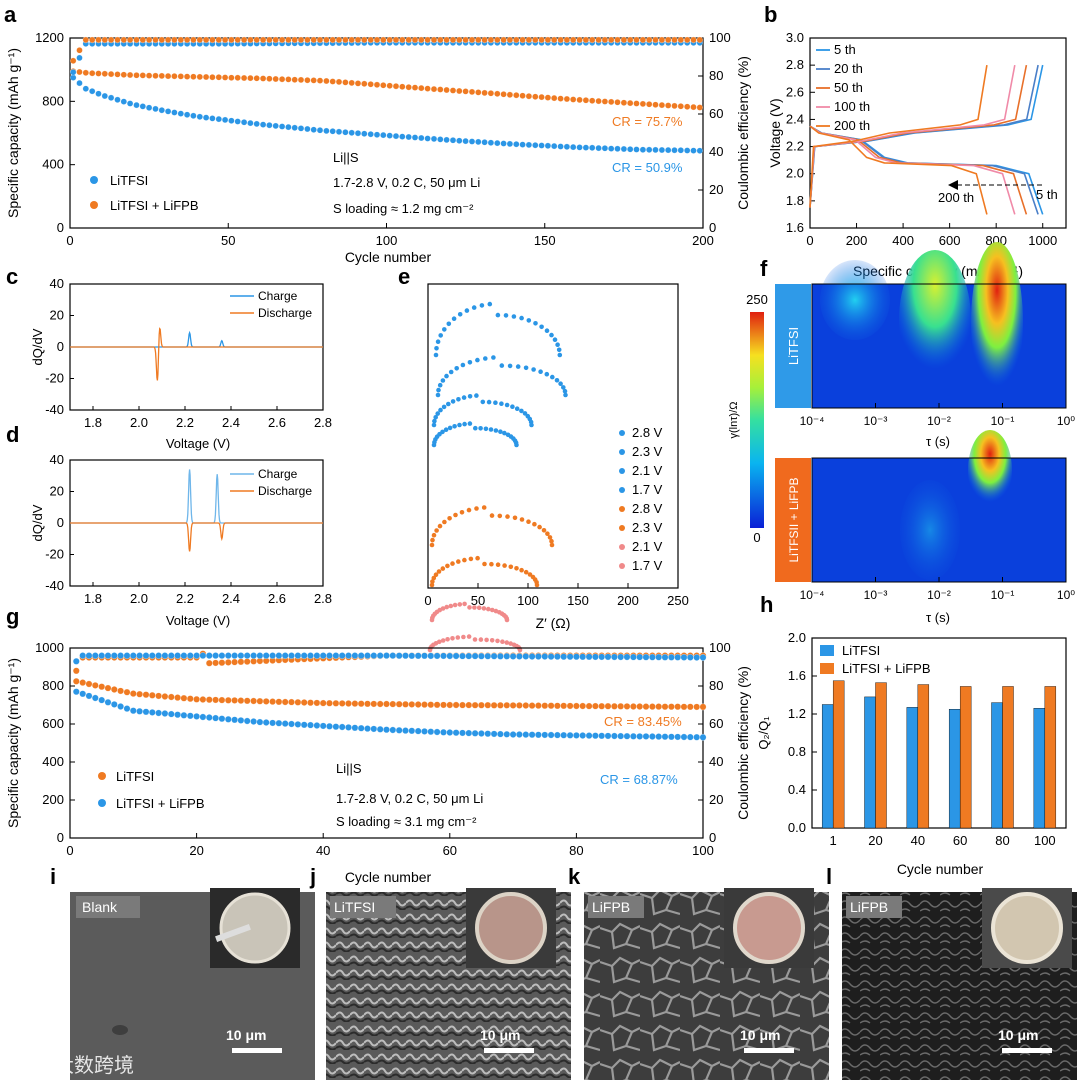  Describe the element at coordinates (716, 685) in the screenshot. I see `g-y2tick-label: 80` at that location.